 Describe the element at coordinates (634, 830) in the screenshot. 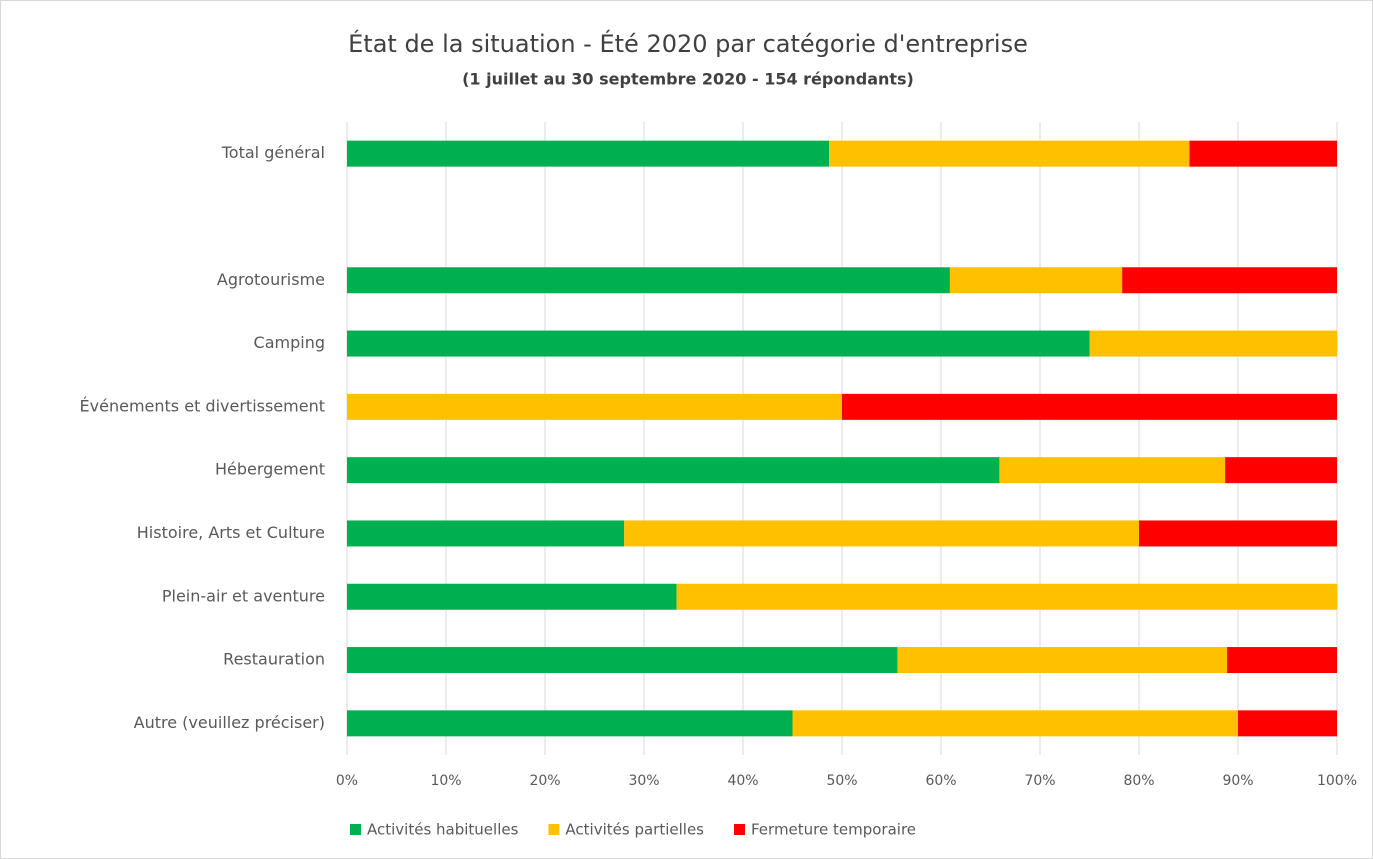

I see `legend-label: Activités partielles` at that location.